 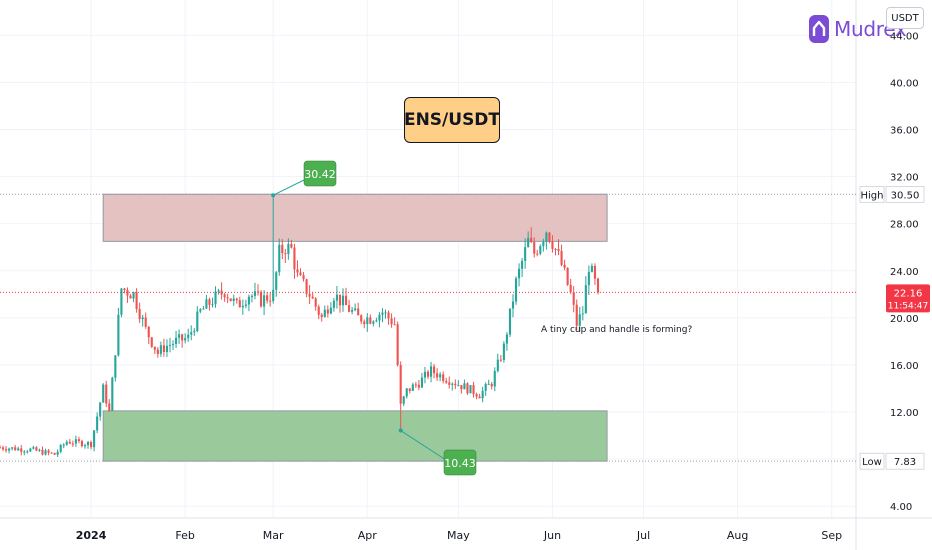 I want to click on mudrex-logo-icon, so click(x=819, y=29).